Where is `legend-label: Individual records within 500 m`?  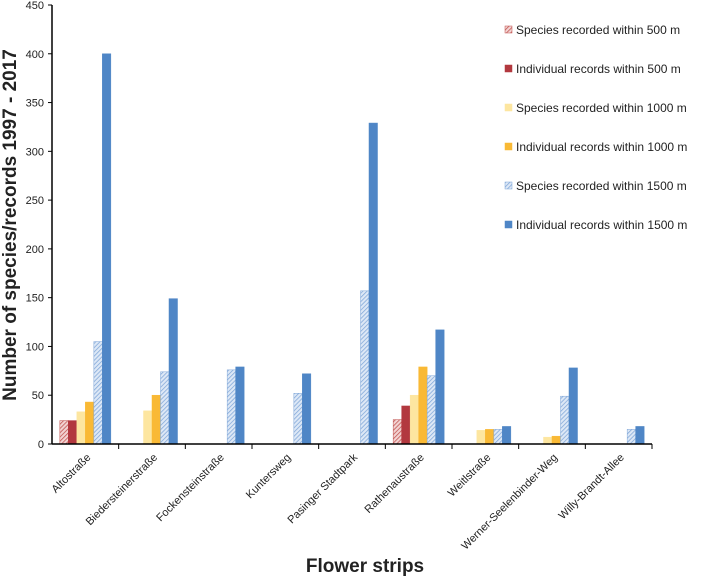 legend-label: Individual records within 500 m is located at coordinates (598, 69).